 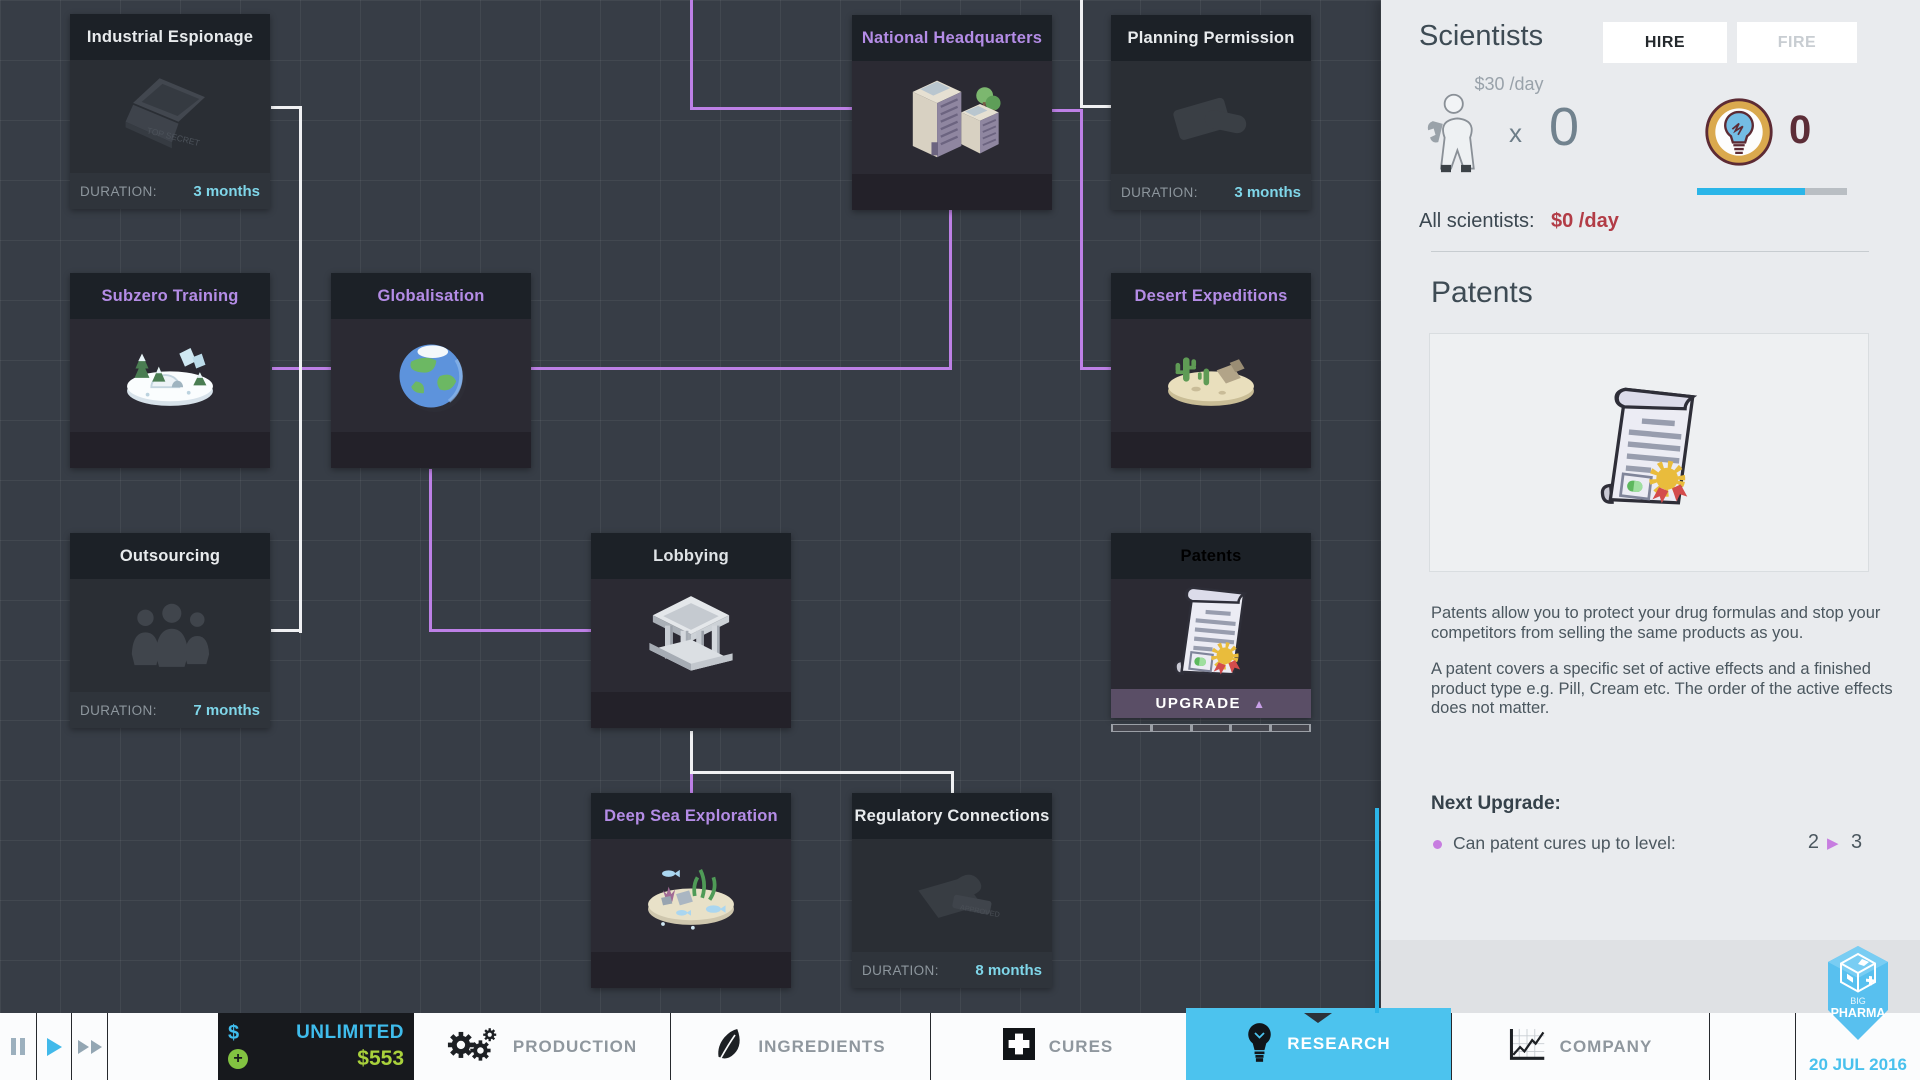 What do you see at coordinates (170, 635) in the screenshot?
I see `workers-icon` at bounding box center [170, 635].